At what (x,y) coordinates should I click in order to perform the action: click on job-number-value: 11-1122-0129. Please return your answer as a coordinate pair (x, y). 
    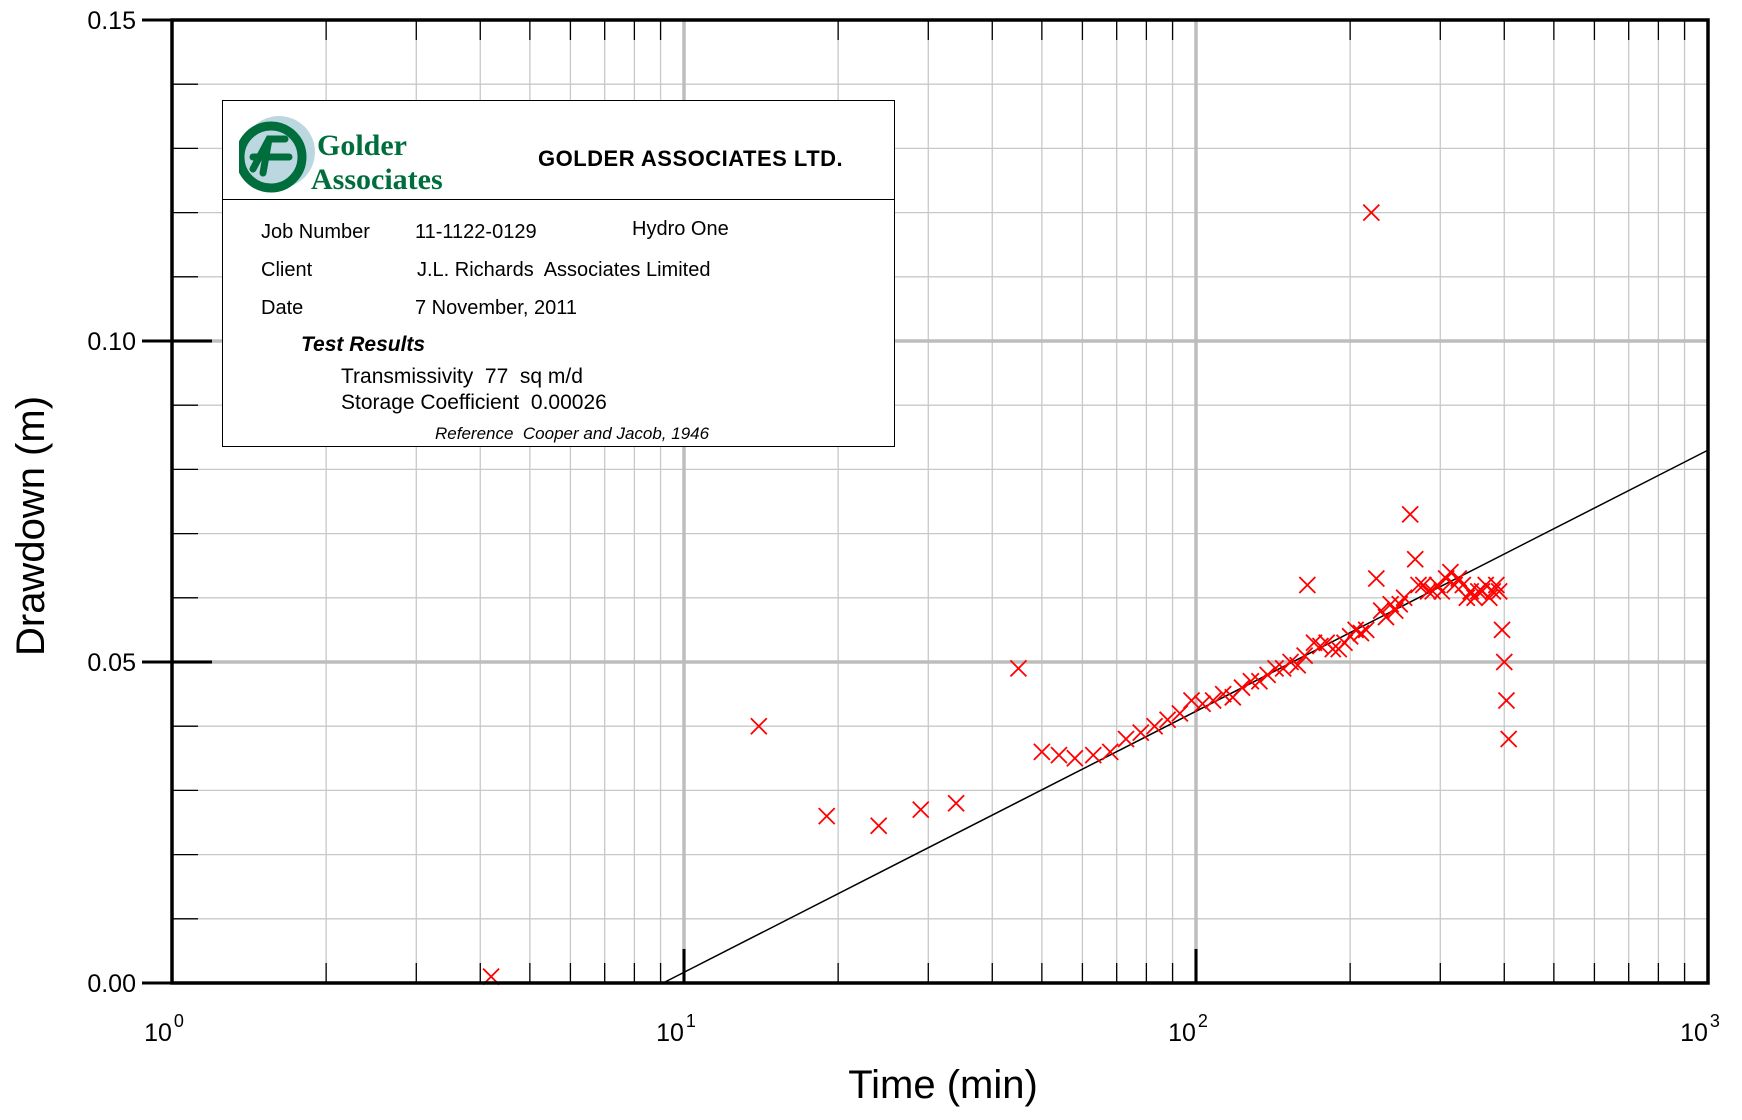
    Looking at the image, I should click on (476, 232).